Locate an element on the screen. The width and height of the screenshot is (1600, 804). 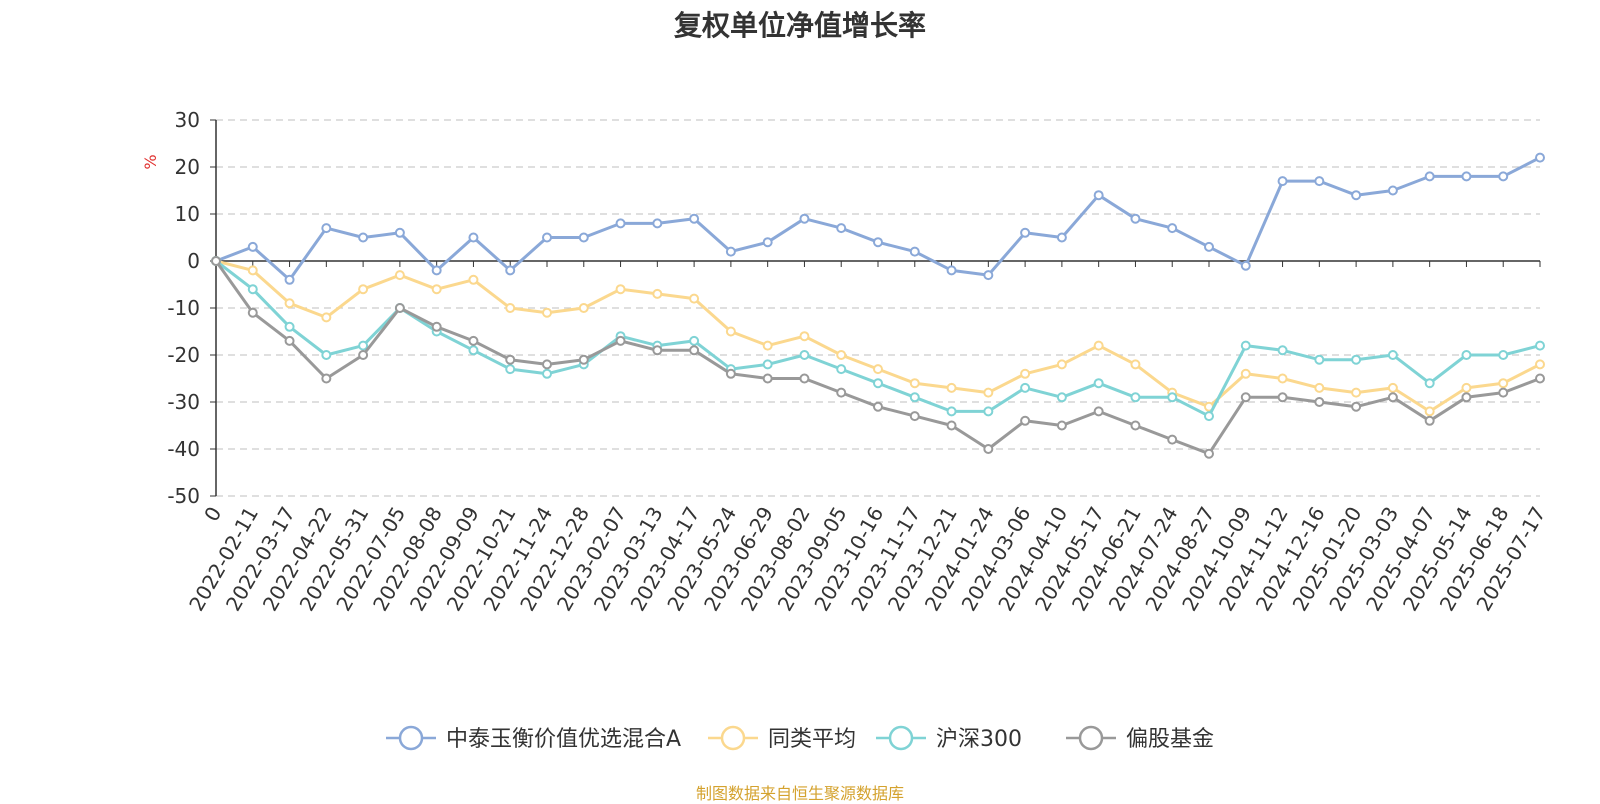
chart-title: 复权单位净值增长率 is located at coordinates (799, 25).